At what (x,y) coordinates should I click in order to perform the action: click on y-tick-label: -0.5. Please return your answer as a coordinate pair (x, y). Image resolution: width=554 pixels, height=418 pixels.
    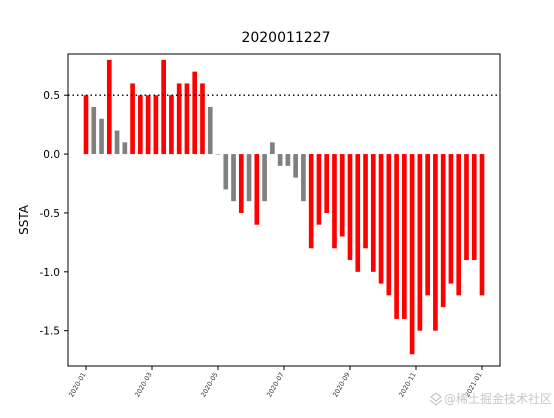
    Looking at the image, I should click on (50, 214).